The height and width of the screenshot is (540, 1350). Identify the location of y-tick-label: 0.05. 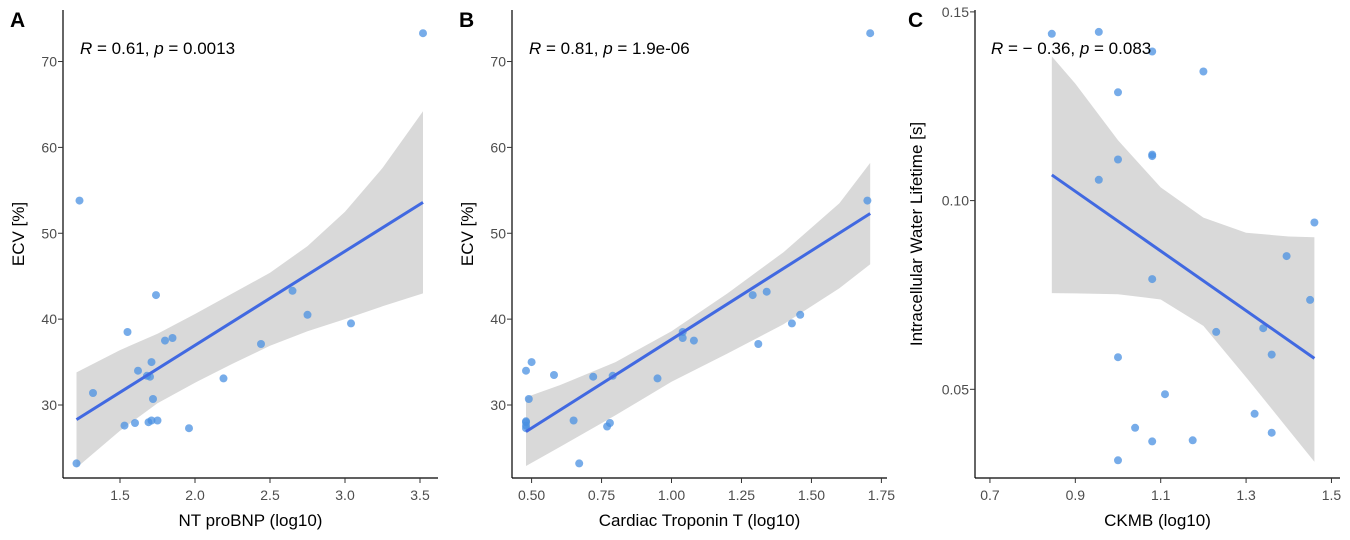
(955, 389).